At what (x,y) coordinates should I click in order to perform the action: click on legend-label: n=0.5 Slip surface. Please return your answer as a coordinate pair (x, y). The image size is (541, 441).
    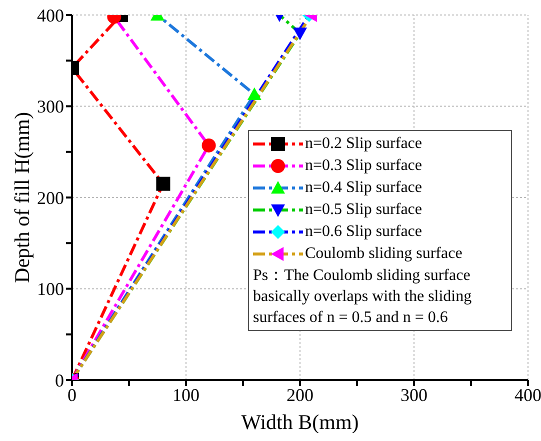
    Looking at the image, I should click on (363, 210).